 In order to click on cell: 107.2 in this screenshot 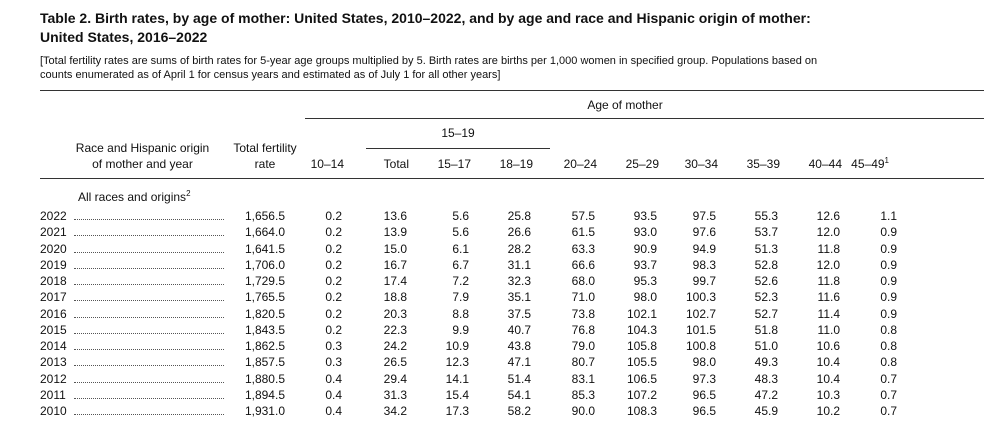, I will do `click(641, 394)`.